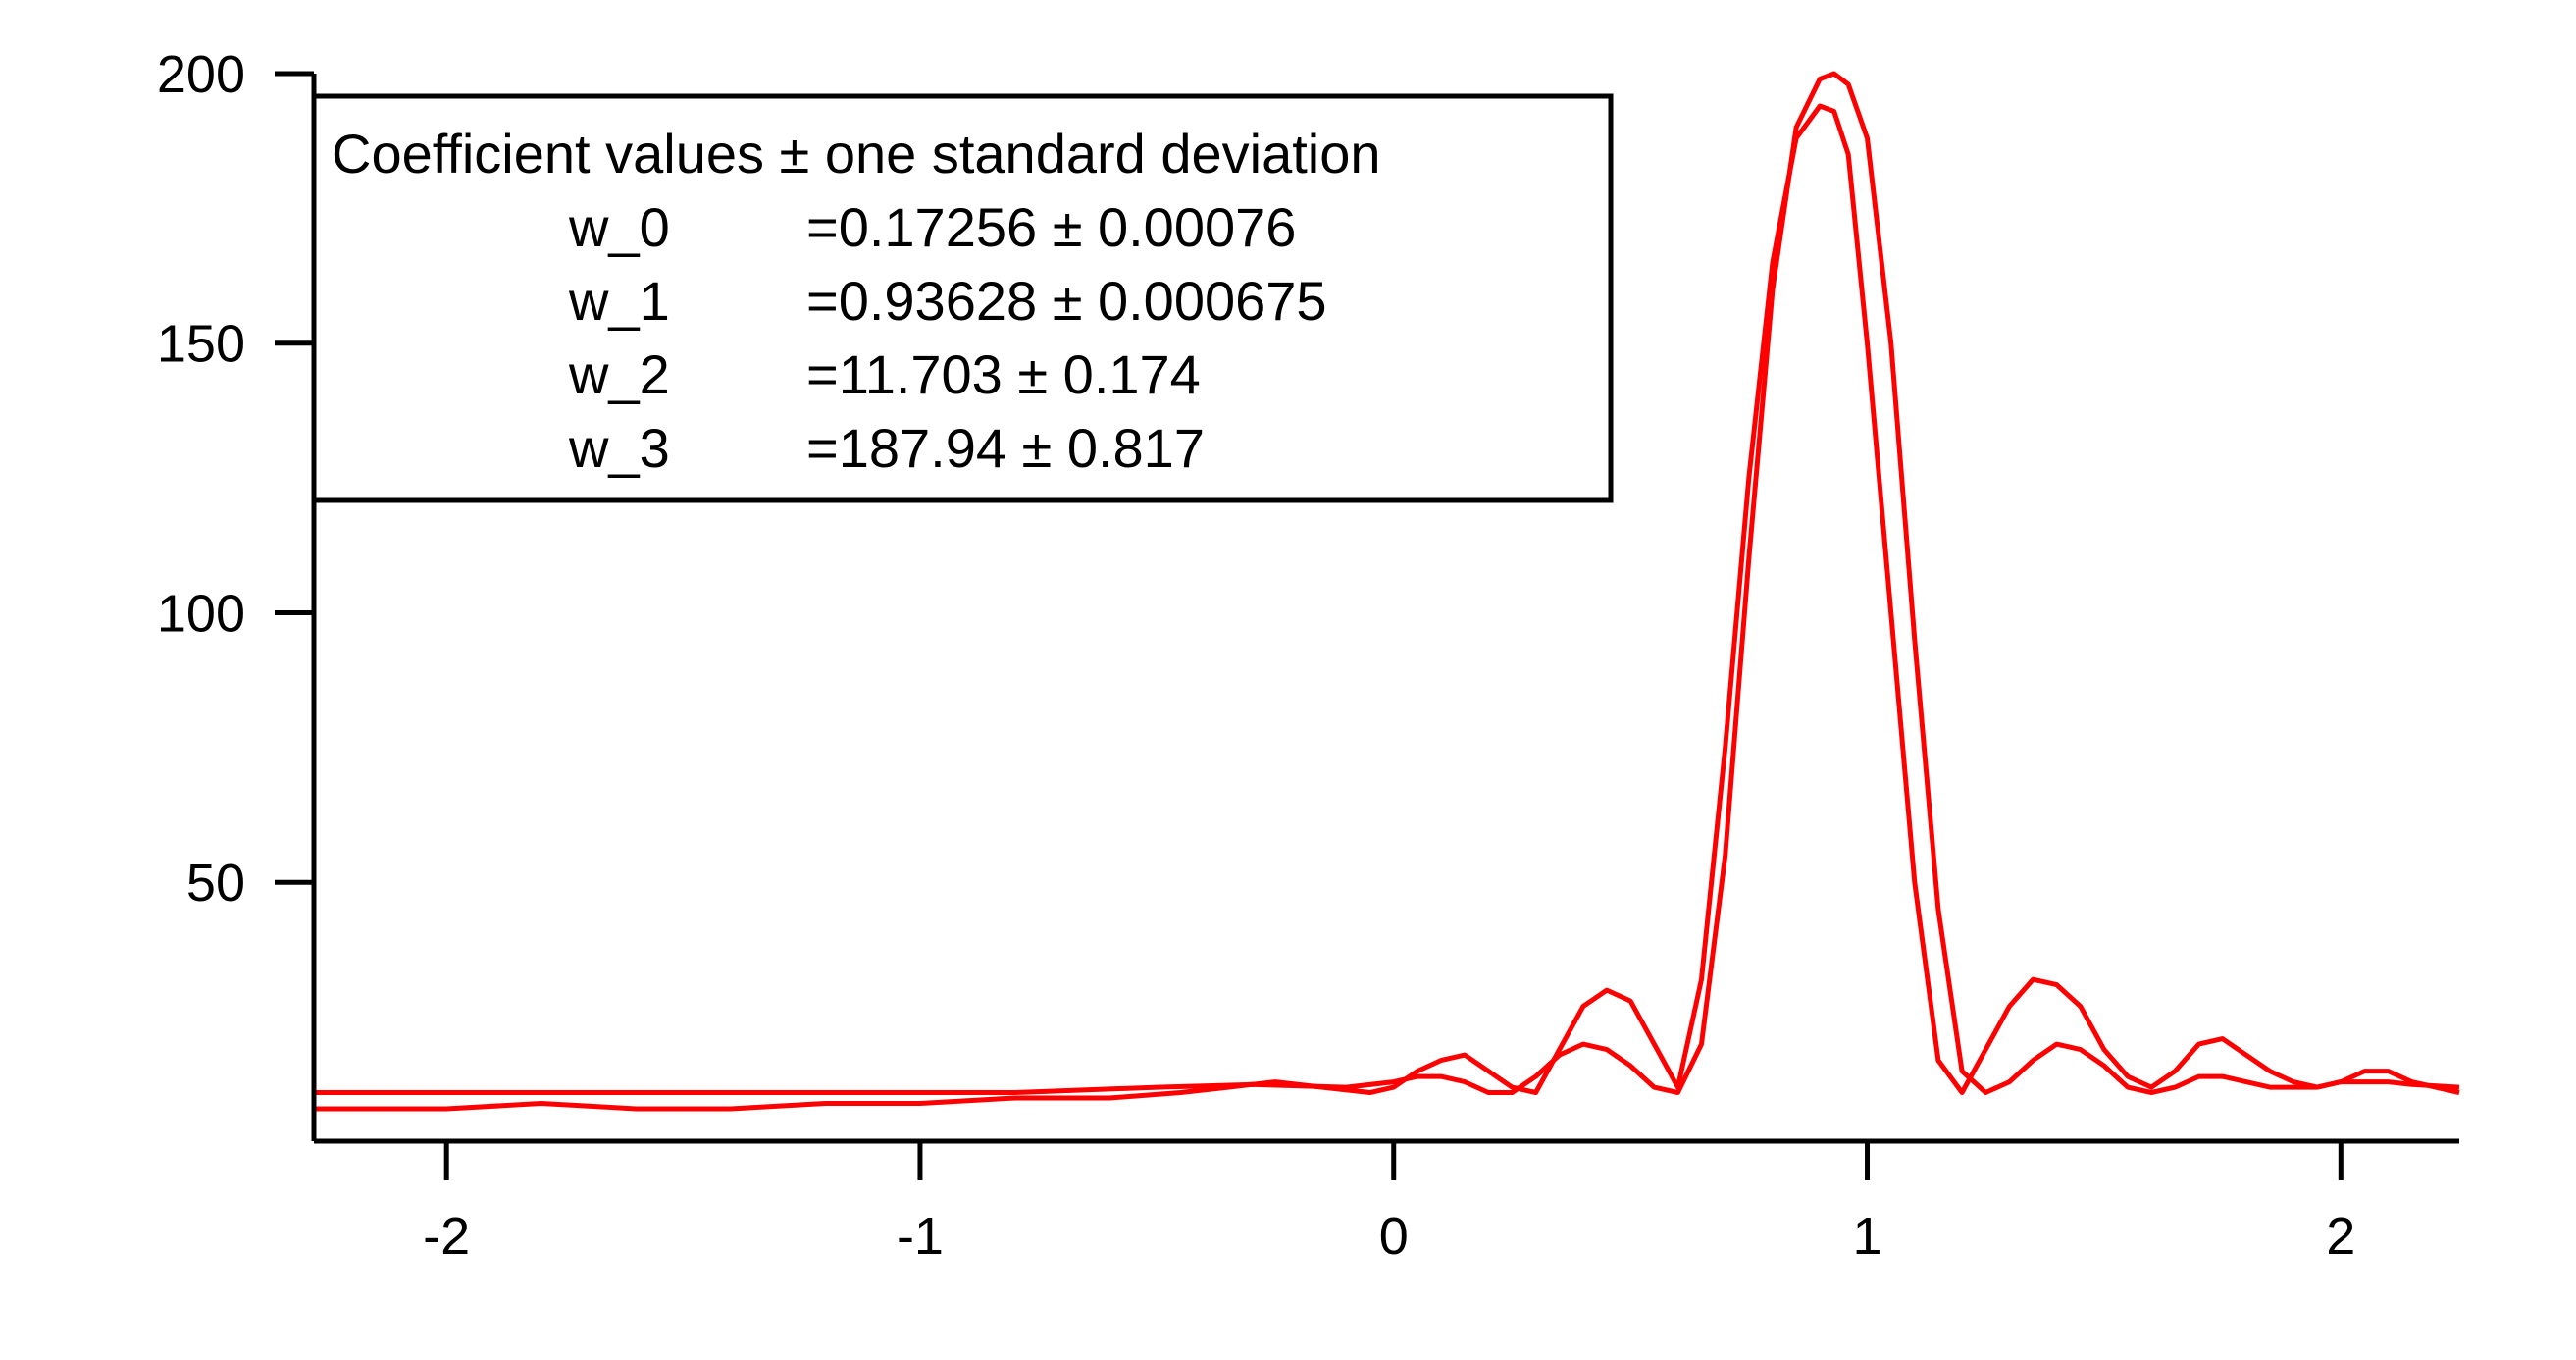  I want to click on legend-row-name: w_2, so click(619, 374).